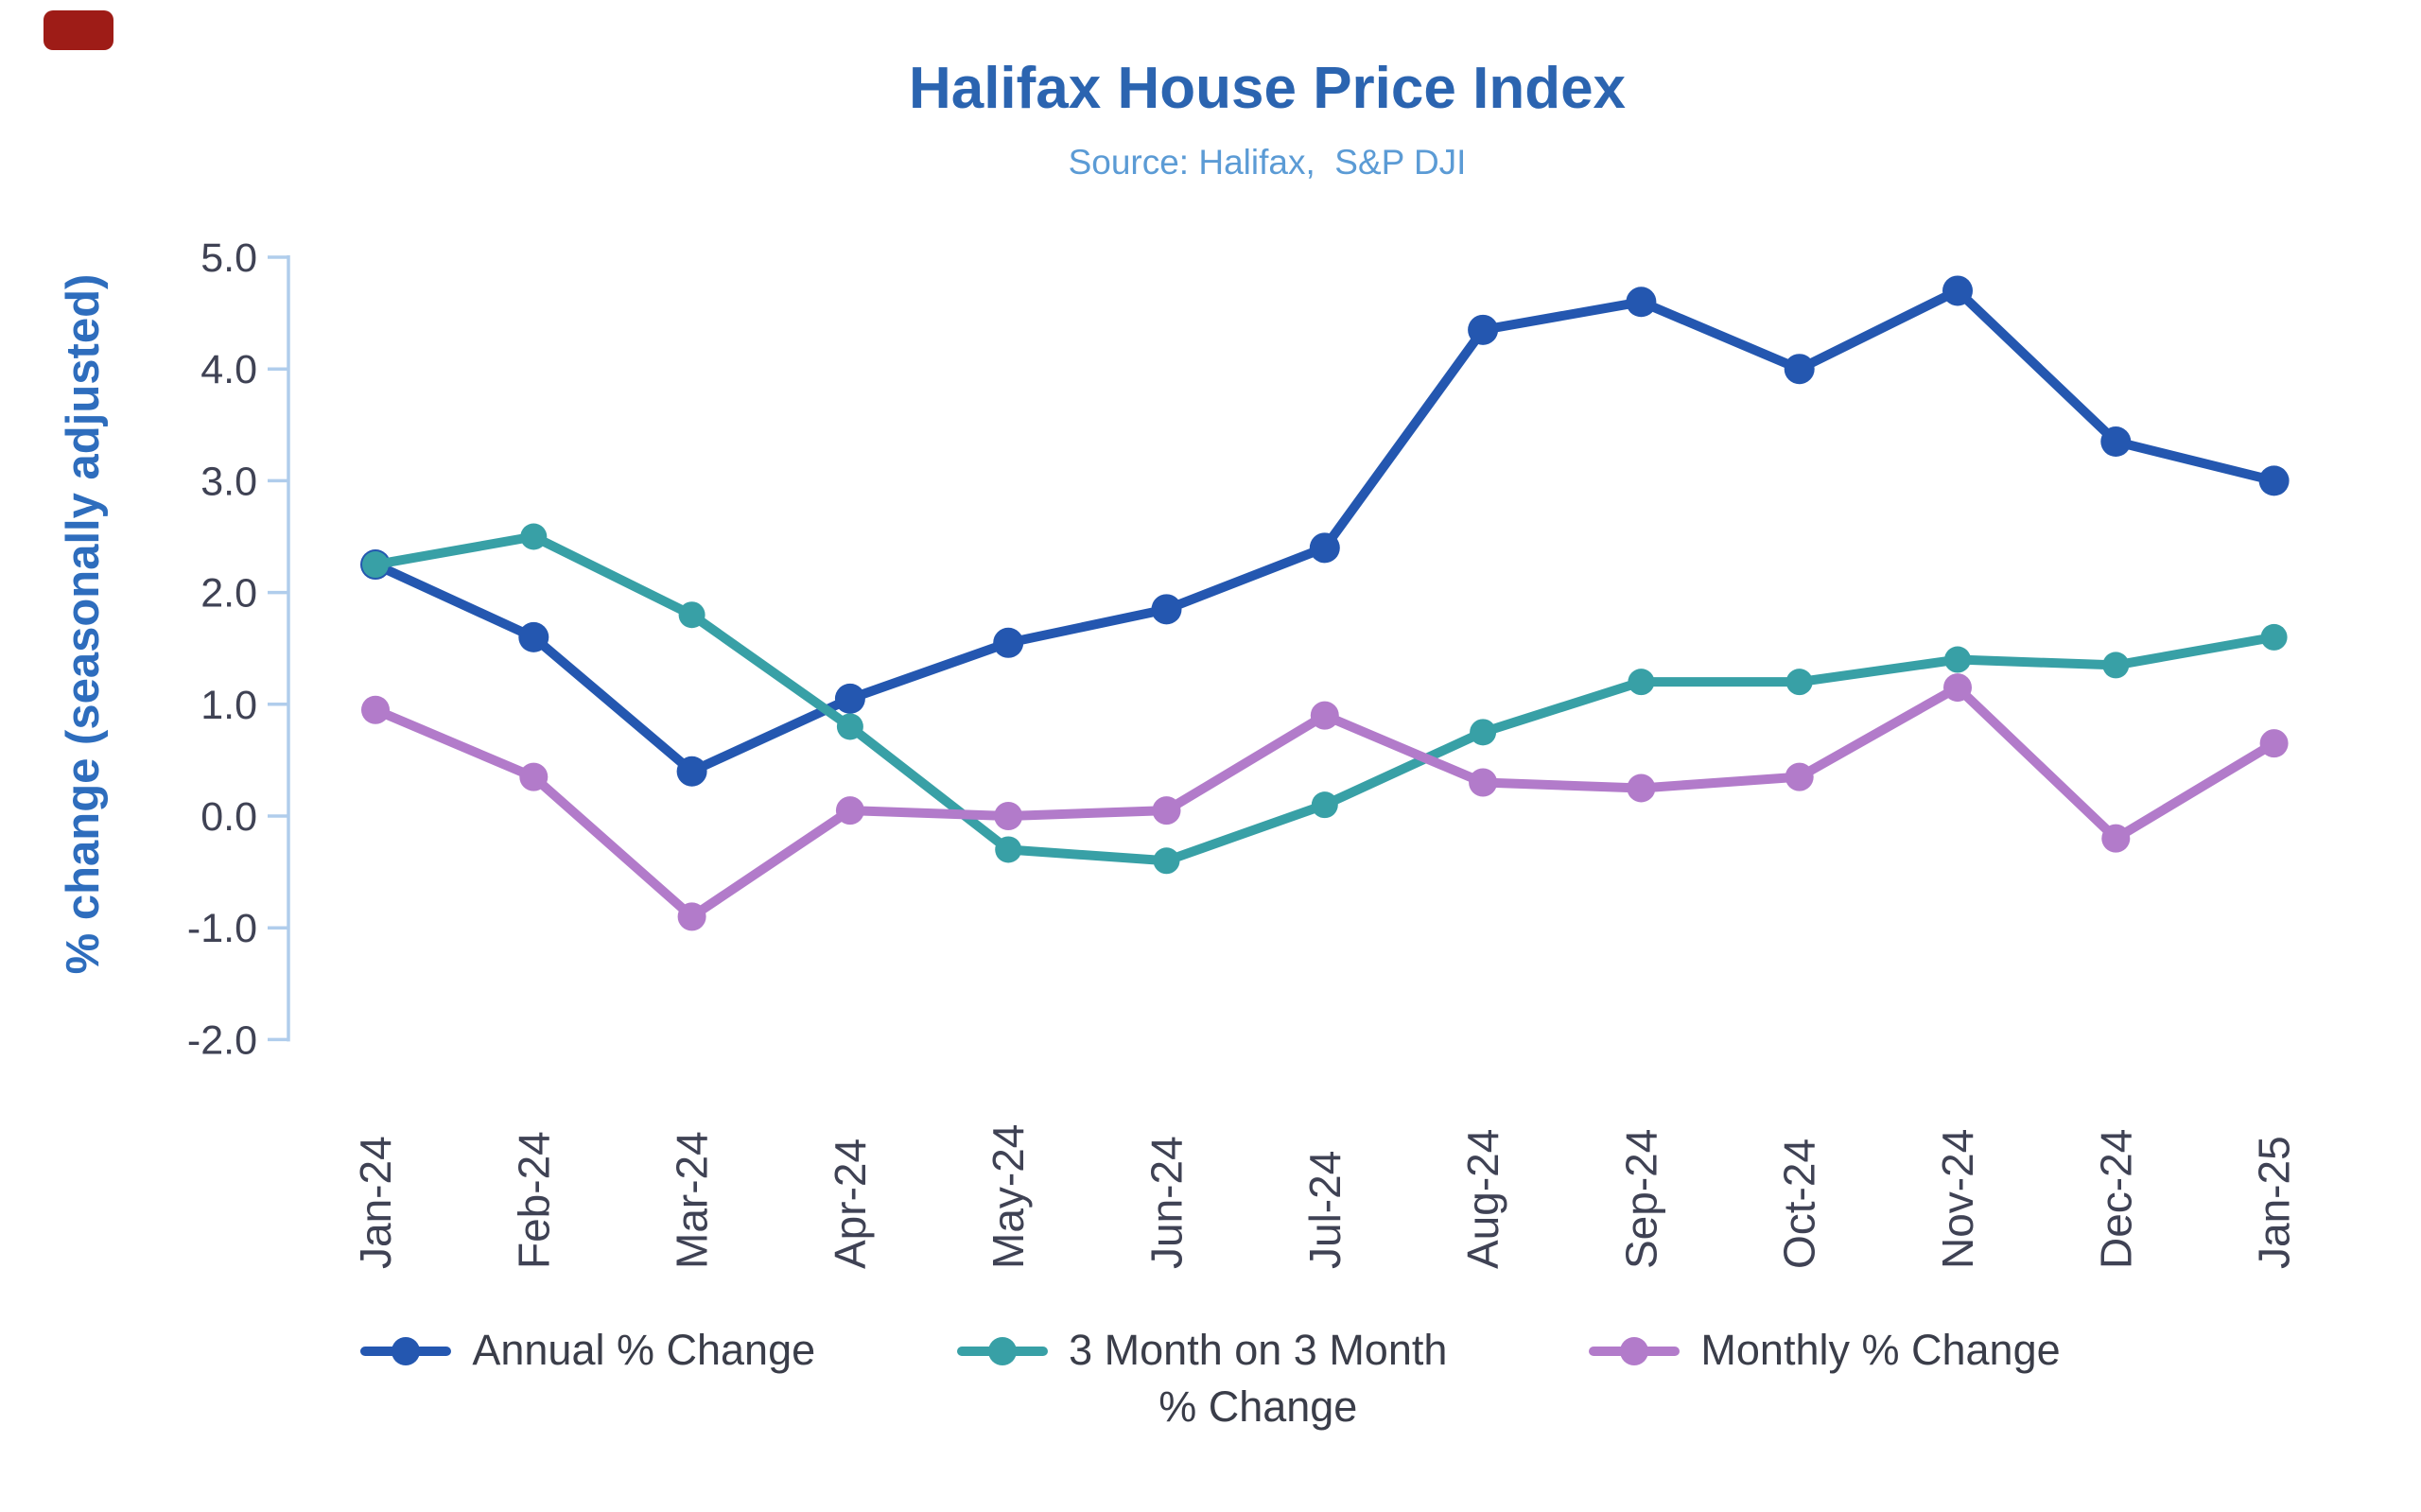 Image resolution: width=2421 pixels, height=1512 pixels. What do you see at coordinates (692, 1200) in the screenshot?
I see `x-tick-label: Mar-24` at bounding box center [692, 1200].